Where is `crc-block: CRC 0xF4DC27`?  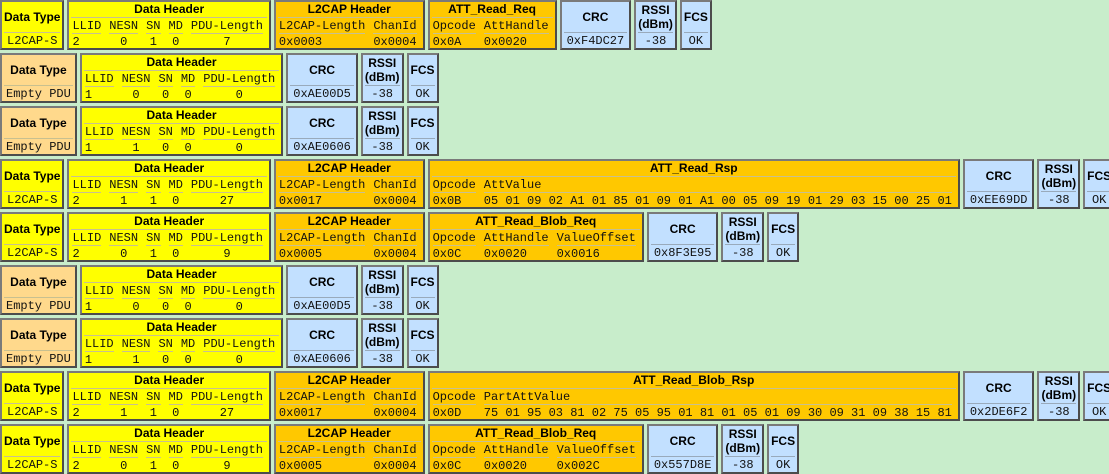 crc-block: CRC 0xF4DC27 is located at coordinates (595, 25).